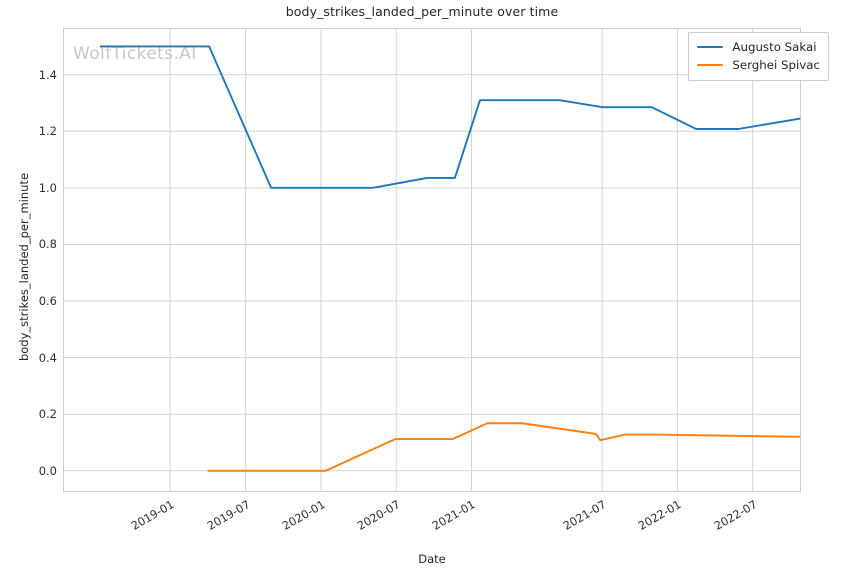 The height and width of the screenshot is (575, 844). I want to click on x-tick-label: 2022-01, so click(660, 515).